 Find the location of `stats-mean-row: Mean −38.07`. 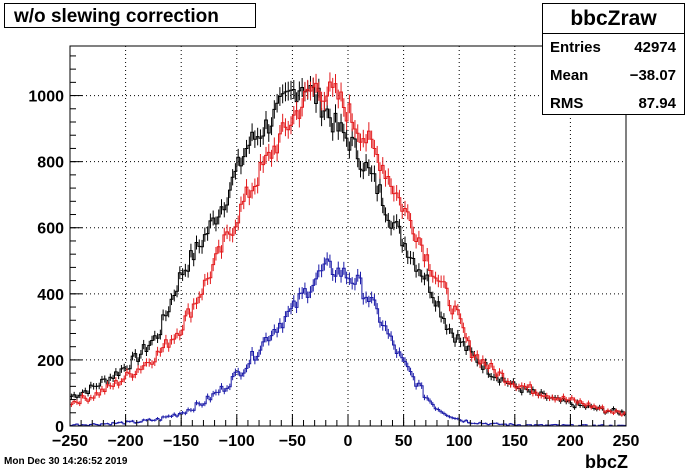

stats-mean-row: Mean −38.07 is located at coordinates (613, 76).